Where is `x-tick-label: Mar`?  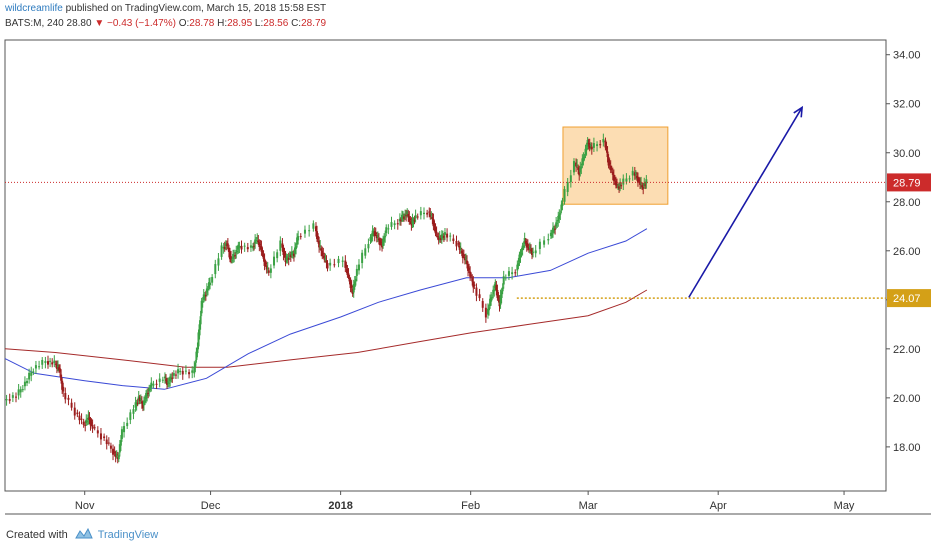
x-tick-label: Mar is located at coordinates (588, 506).